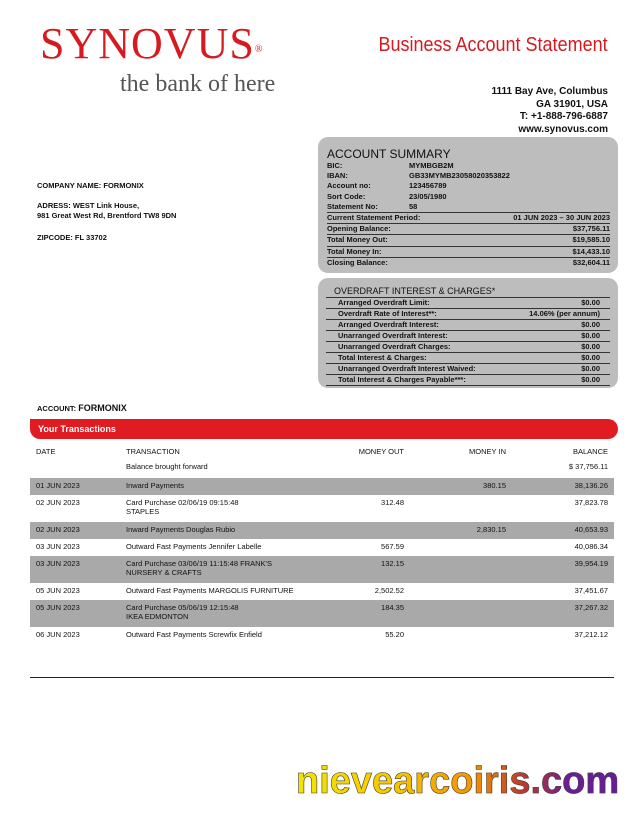 Image resolution: width=644 pixels, height=838 pixels. I want to click on field-value: 23/05/1980, so click(428, 196).